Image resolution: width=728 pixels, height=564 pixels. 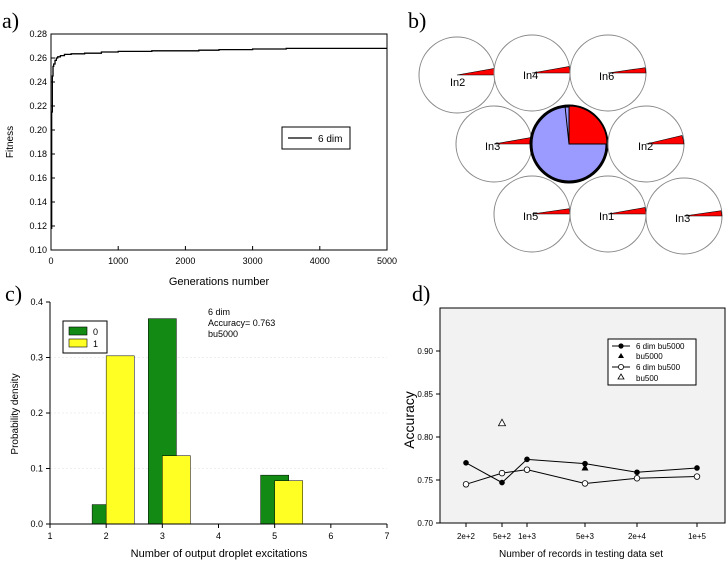 What do you see at coordinates (527, 536) in the screenshot?
I see `x-tick-label: 1e+3` at bounding box center [527, 536].